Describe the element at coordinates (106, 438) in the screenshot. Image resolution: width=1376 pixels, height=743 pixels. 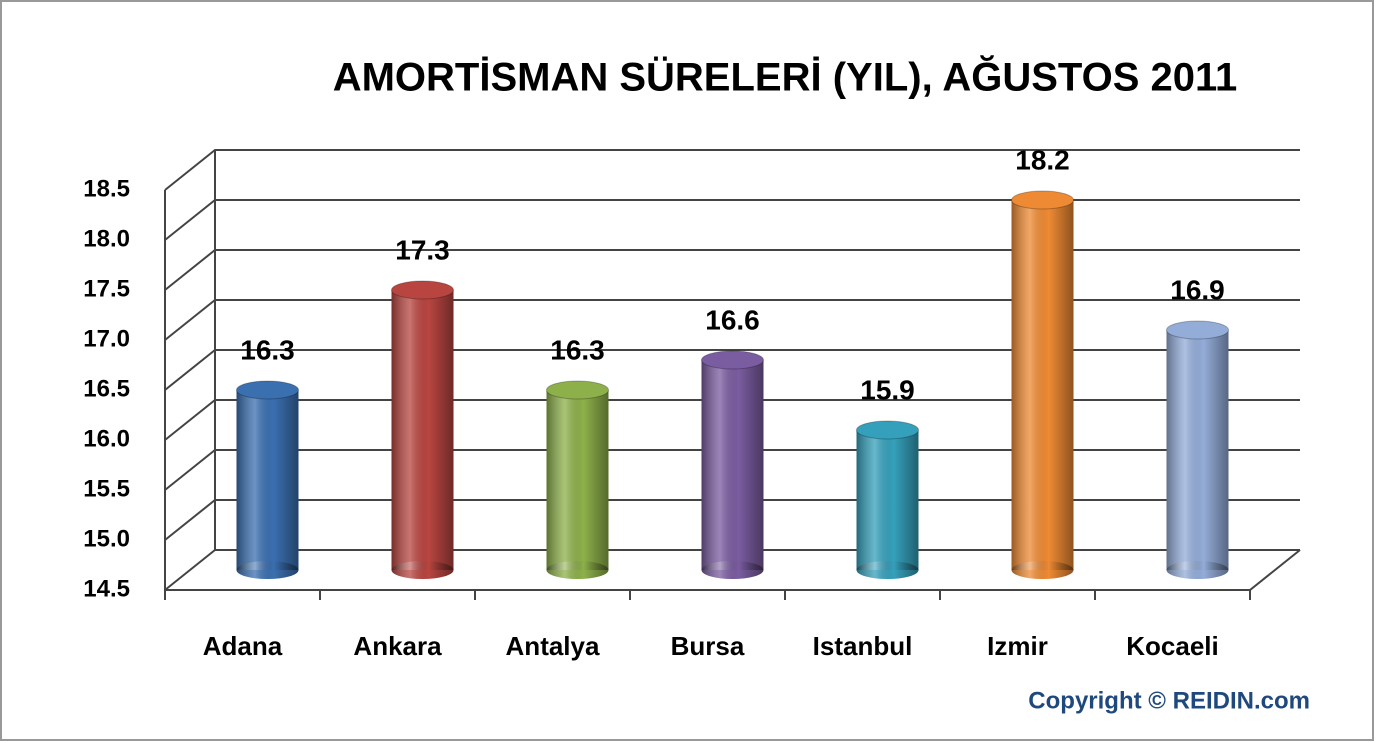
I see `y-tick-label: 16.0` at that location.